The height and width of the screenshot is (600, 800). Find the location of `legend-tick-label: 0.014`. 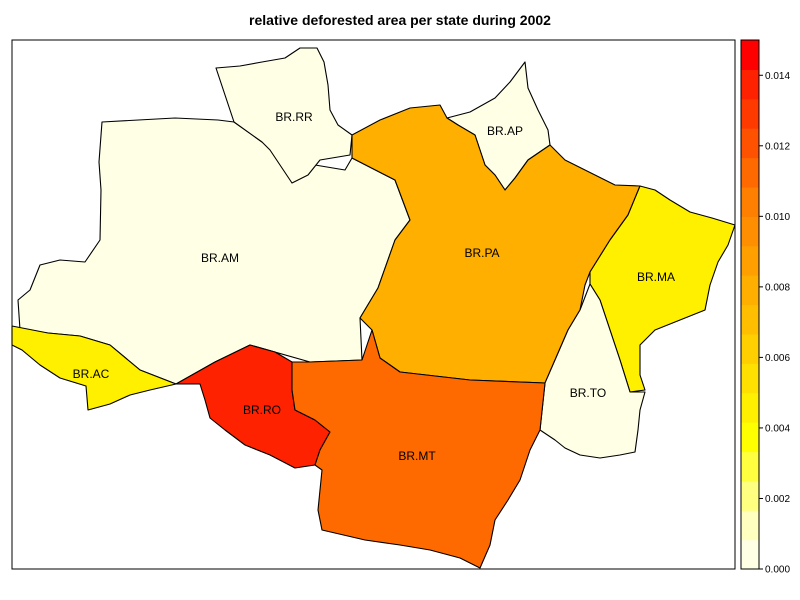

legend-tick-label: 0.014 is located at coordinates (777, 76).